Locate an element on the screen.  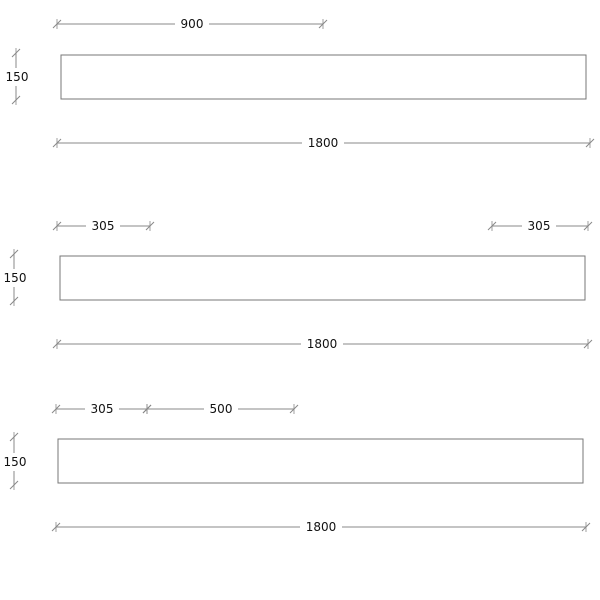
panel-2-width-dim: 1800 is located at coordinates (322, 344).